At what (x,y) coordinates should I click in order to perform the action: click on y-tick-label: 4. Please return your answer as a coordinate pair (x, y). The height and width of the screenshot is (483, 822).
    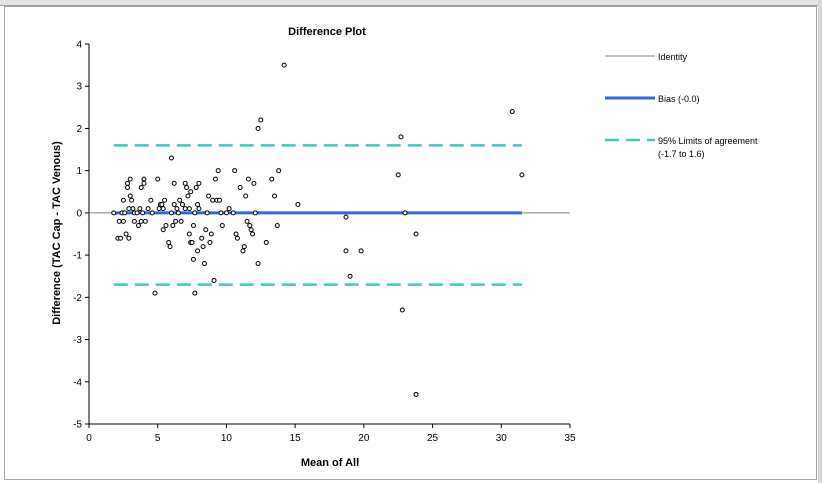
    Looking at the image, I should click on (79, 45).